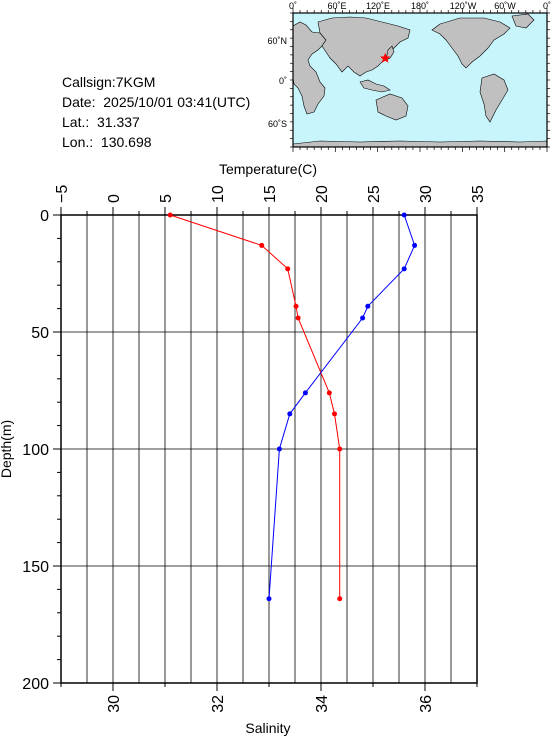 The width and height of the screenshot is (553, 736). What do you see at coordinates (374, 194) in the screenshot?
I see `top-axis-tick-label: 25` at bounding box center [374, 194].